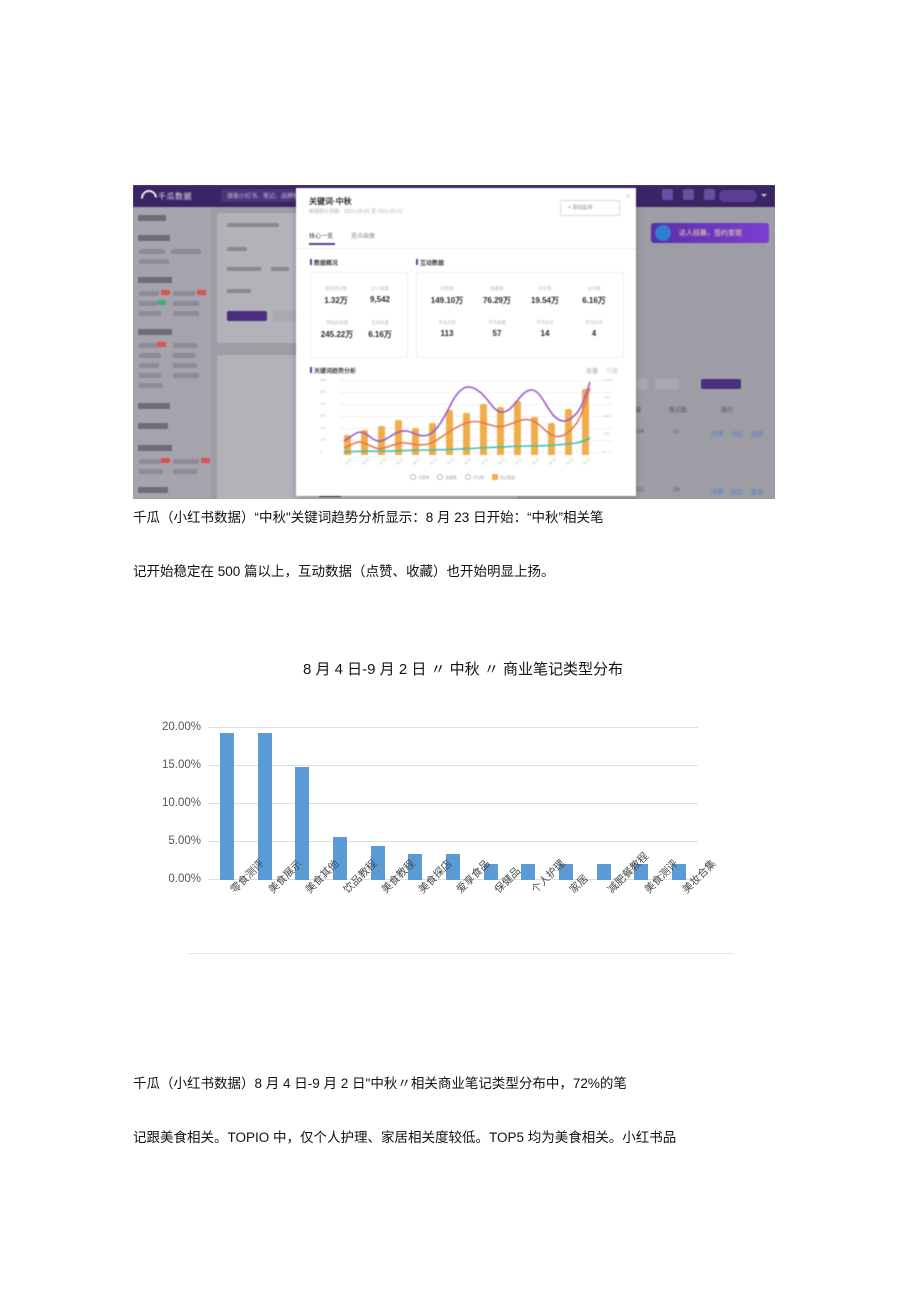  I want to click on x-tick: 08-26, so click(536, 461).